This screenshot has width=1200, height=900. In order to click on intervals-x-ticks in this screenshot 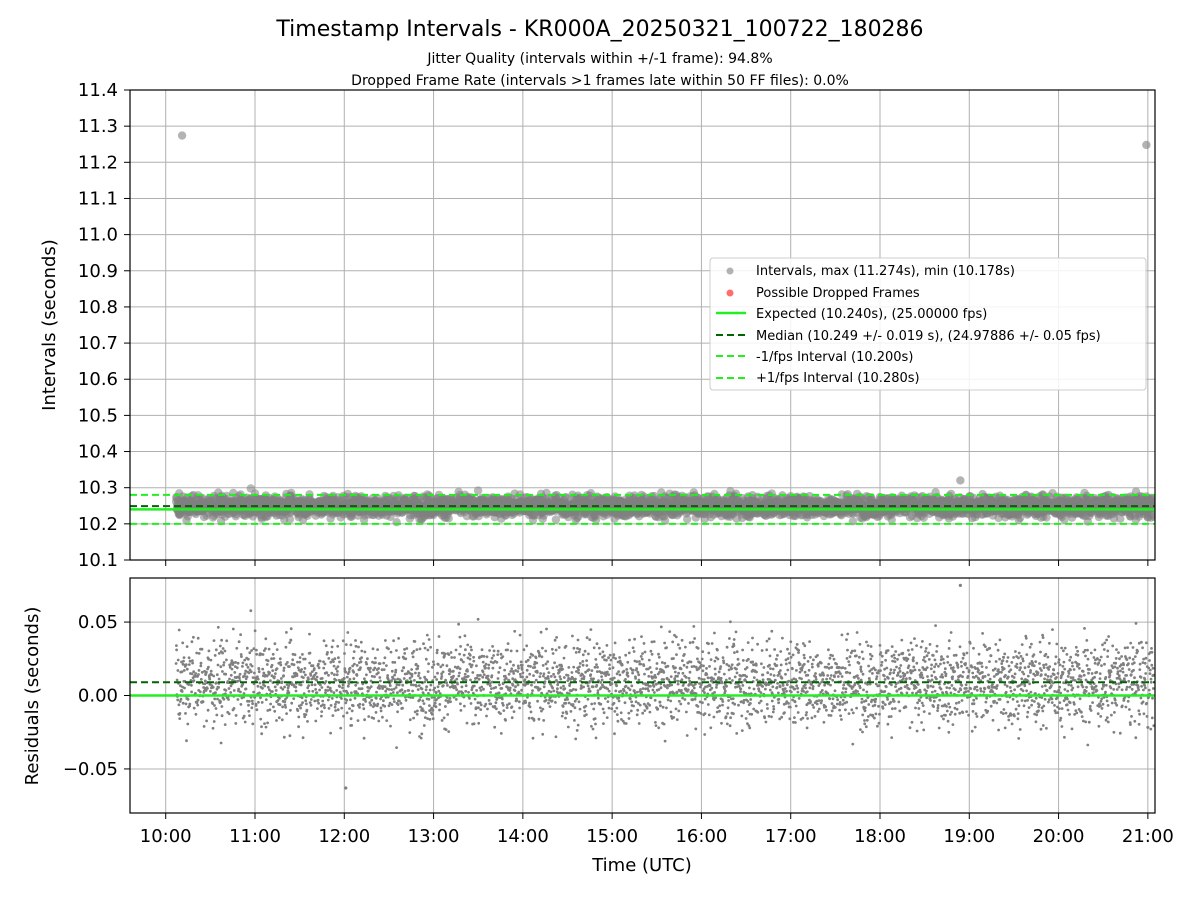, I will do `click(657, 563)`.